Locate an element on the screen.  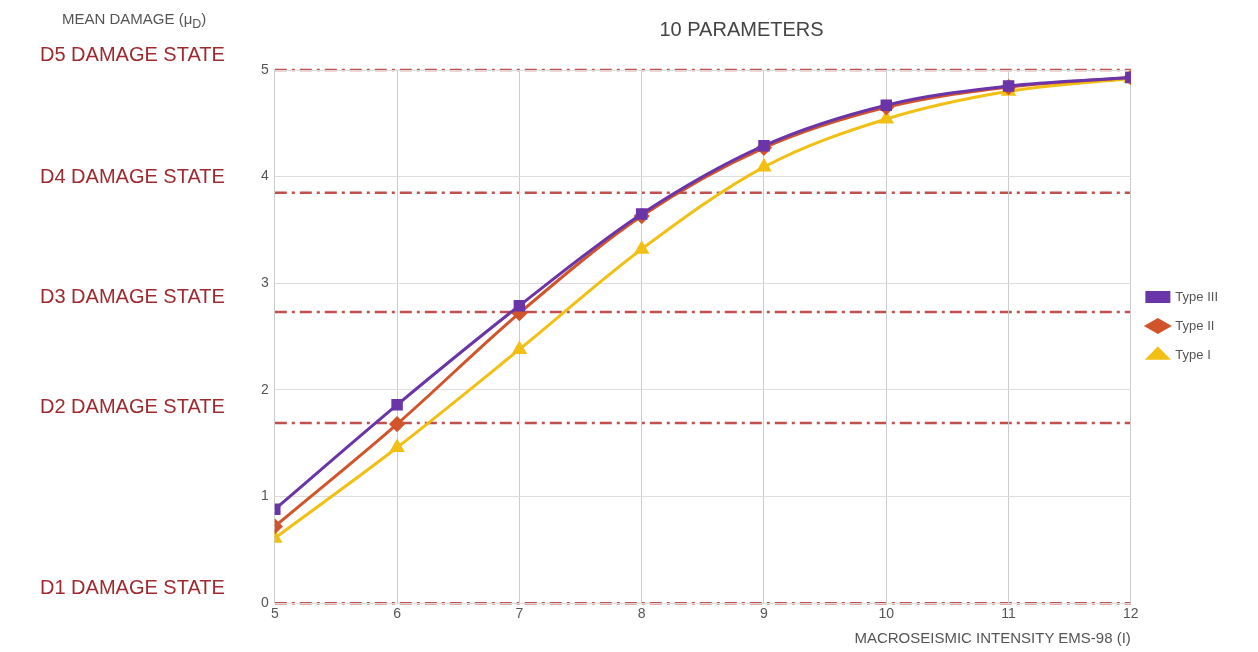
ref-line-label: D4 DAMAGE STATE is located at coordinates (132, 176).